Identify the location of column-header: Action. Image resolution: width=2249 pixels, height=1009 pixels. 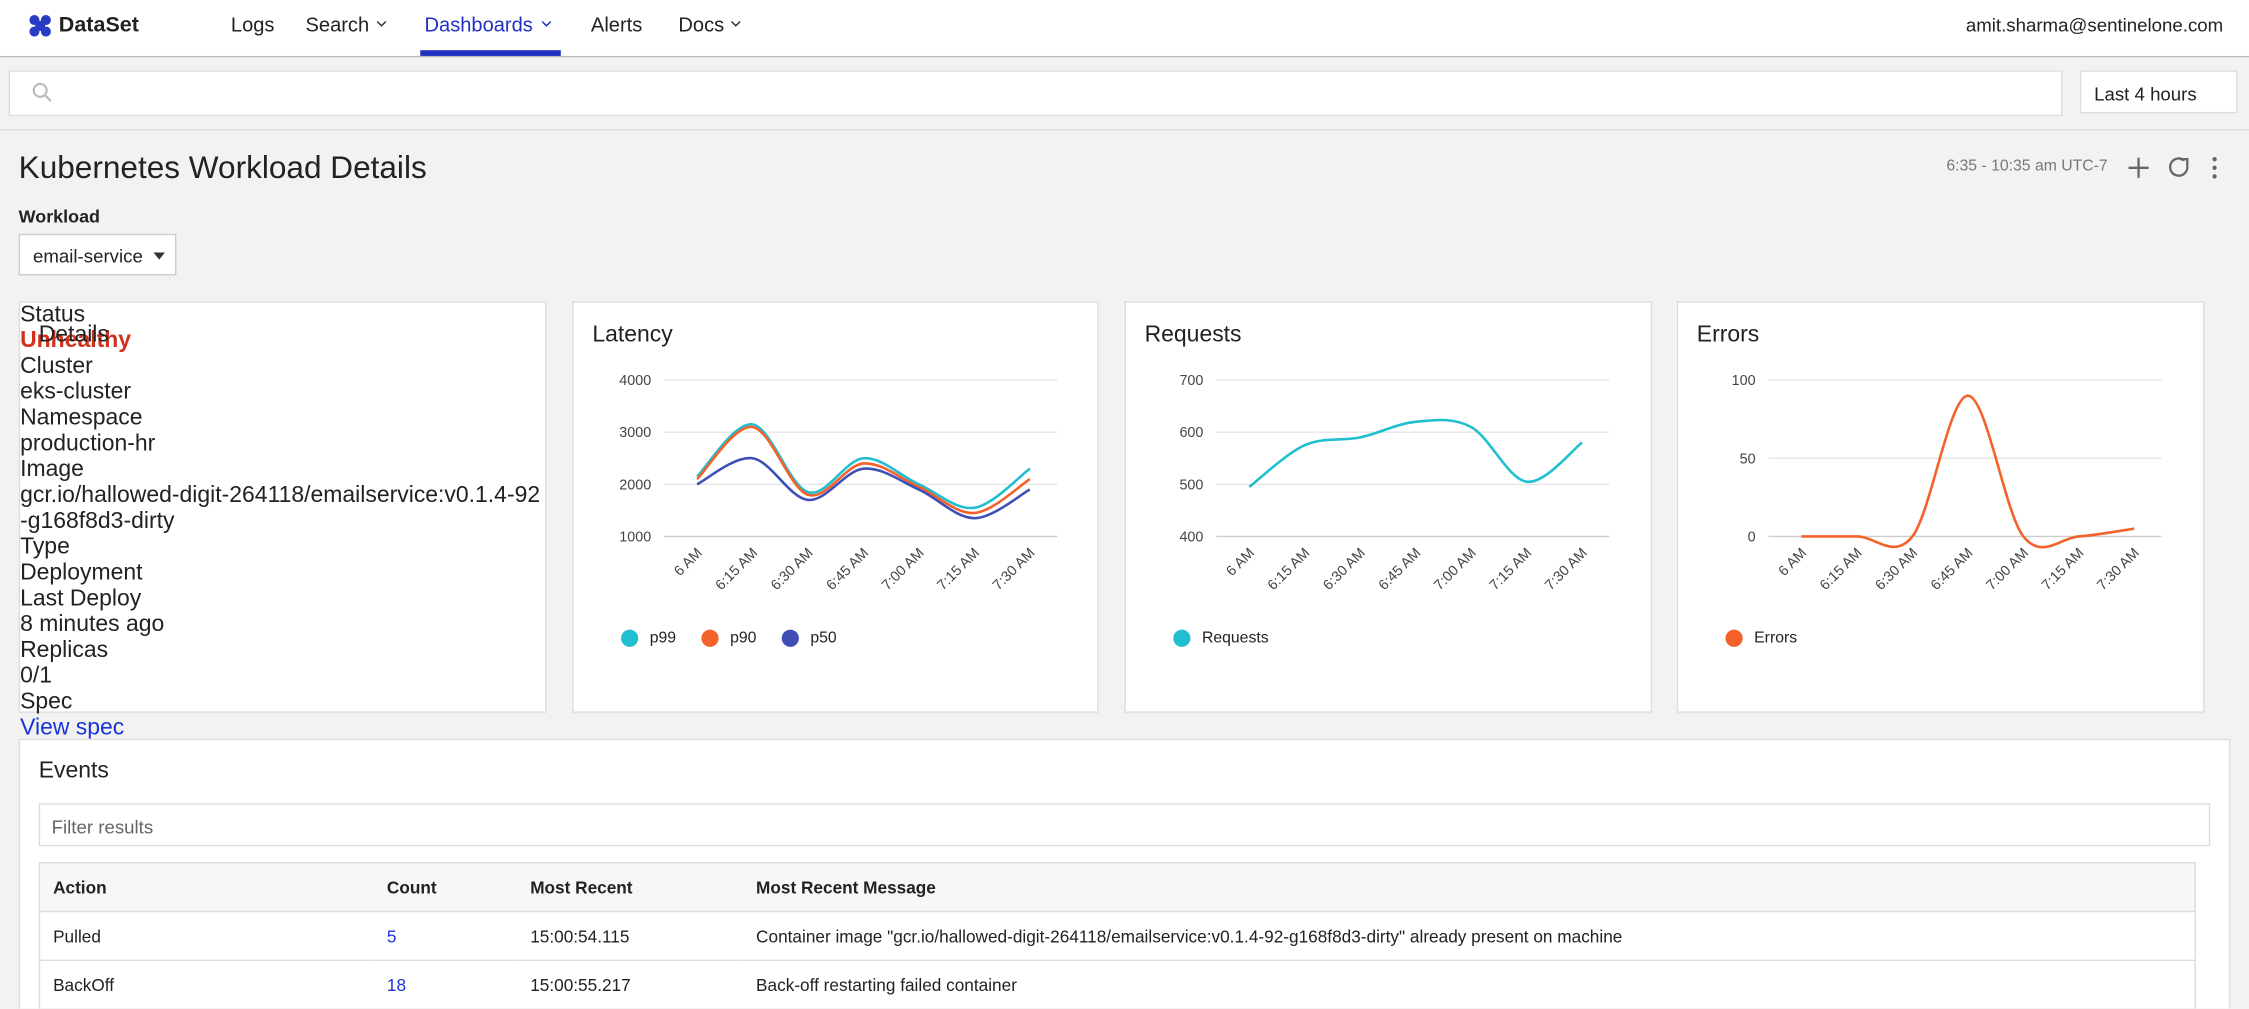
(80, 887).